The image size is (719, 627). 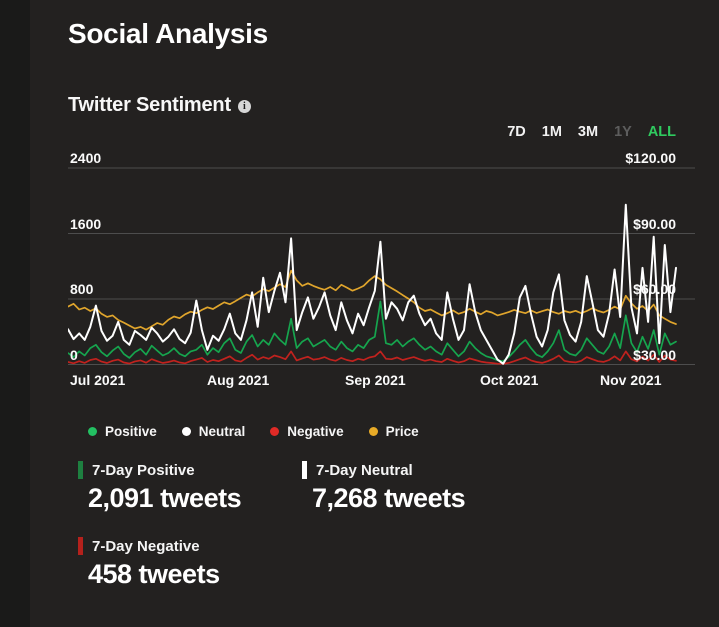 I want to click on series-negative, so click(x=372, y=357).